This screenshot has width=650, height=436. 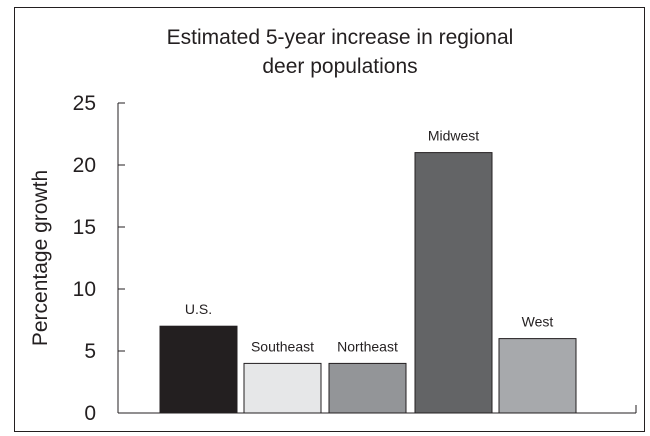 I want to click on y-tick-label-5: 5, so click(x=90, y=351).